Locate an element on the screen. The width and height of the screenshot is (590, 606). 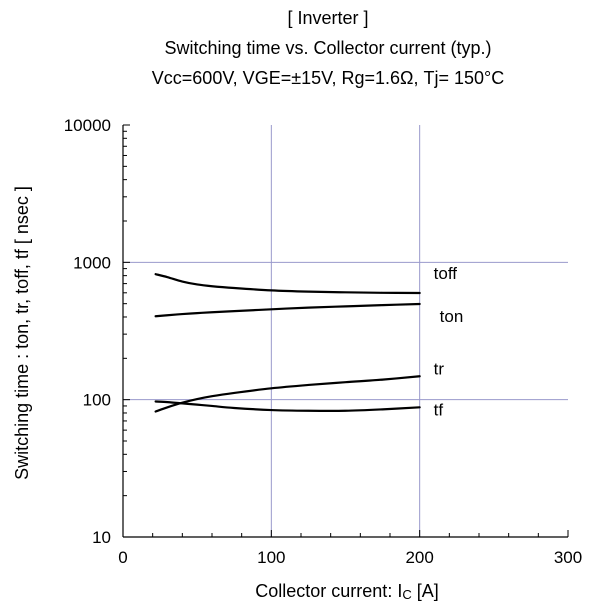
series-label-tr: tr is located at coordinates (439, 368).